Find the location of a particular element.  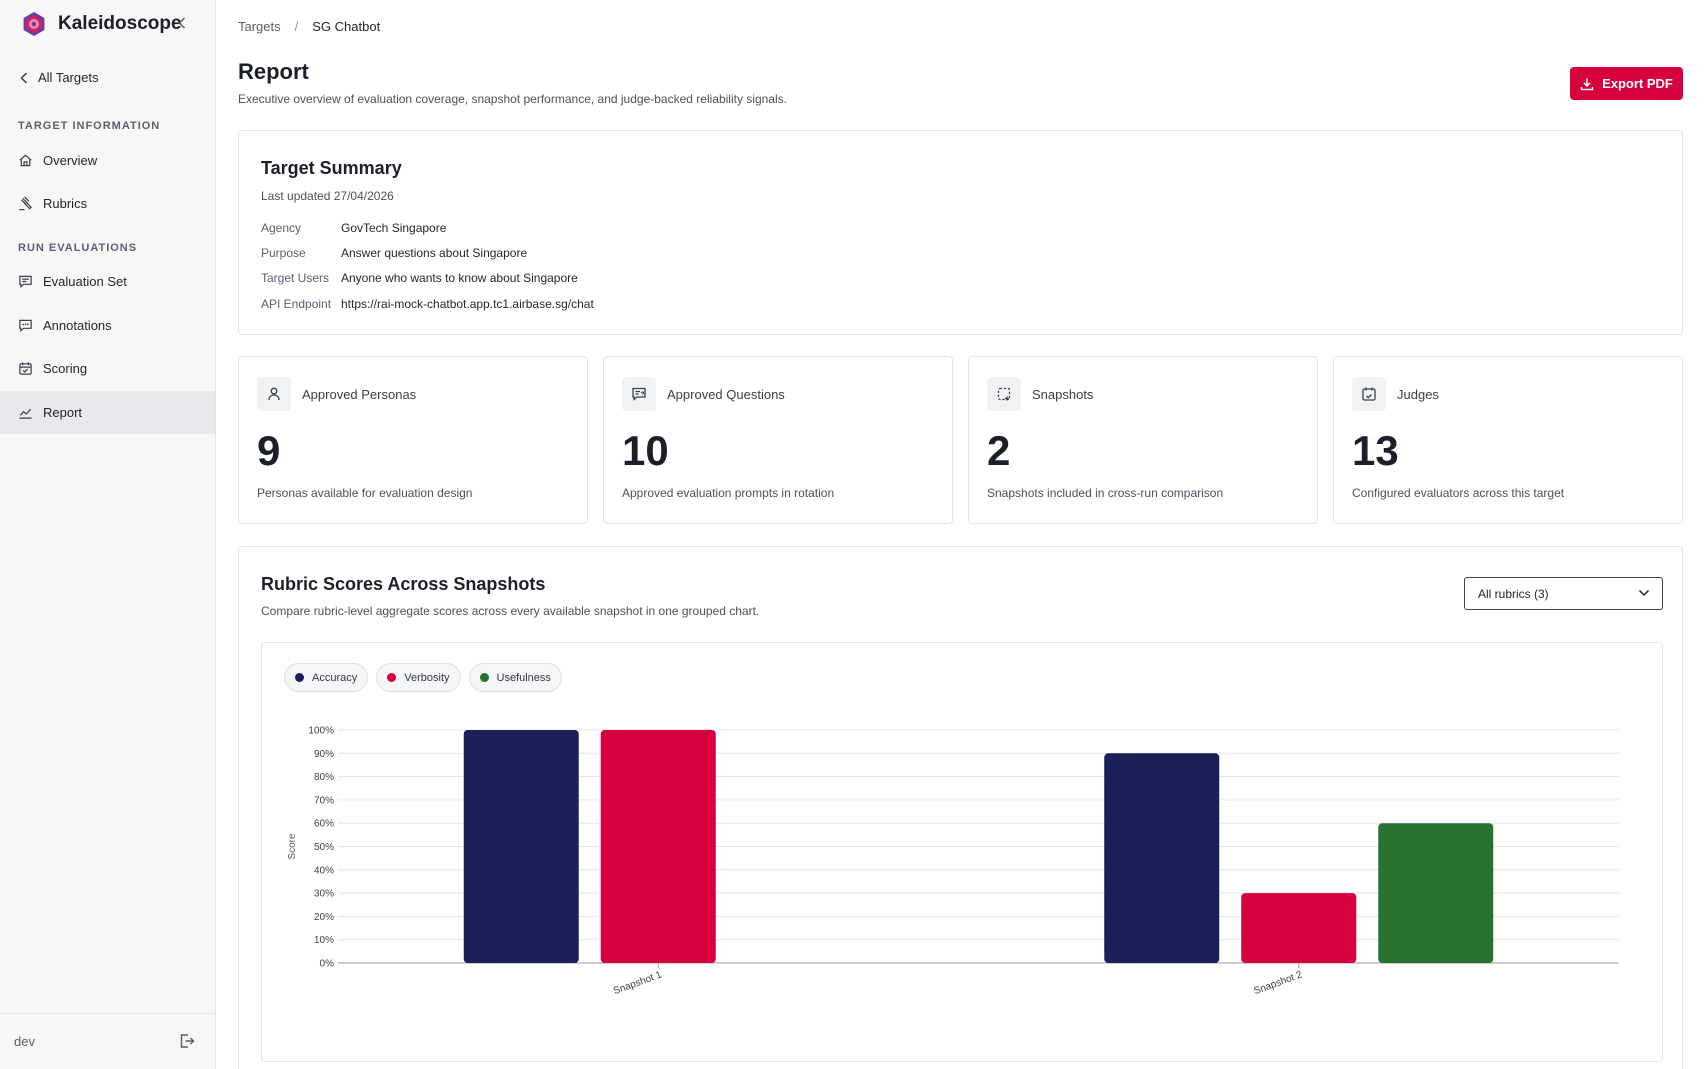

y-tick-label: 70% is located at coordinates (324, 800).